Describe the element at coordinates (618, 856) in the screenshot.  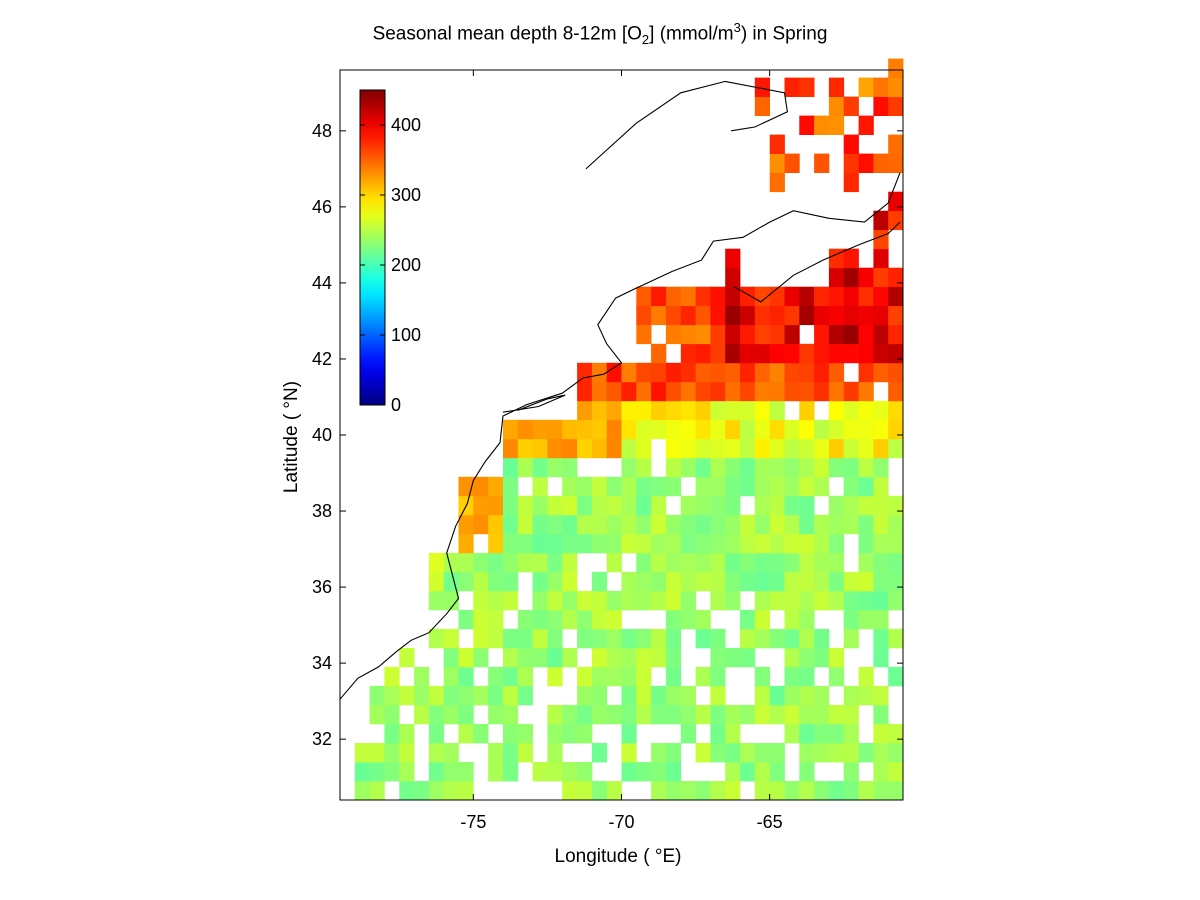
I see `x-axis-label: Longitude ( °E)` at that location.